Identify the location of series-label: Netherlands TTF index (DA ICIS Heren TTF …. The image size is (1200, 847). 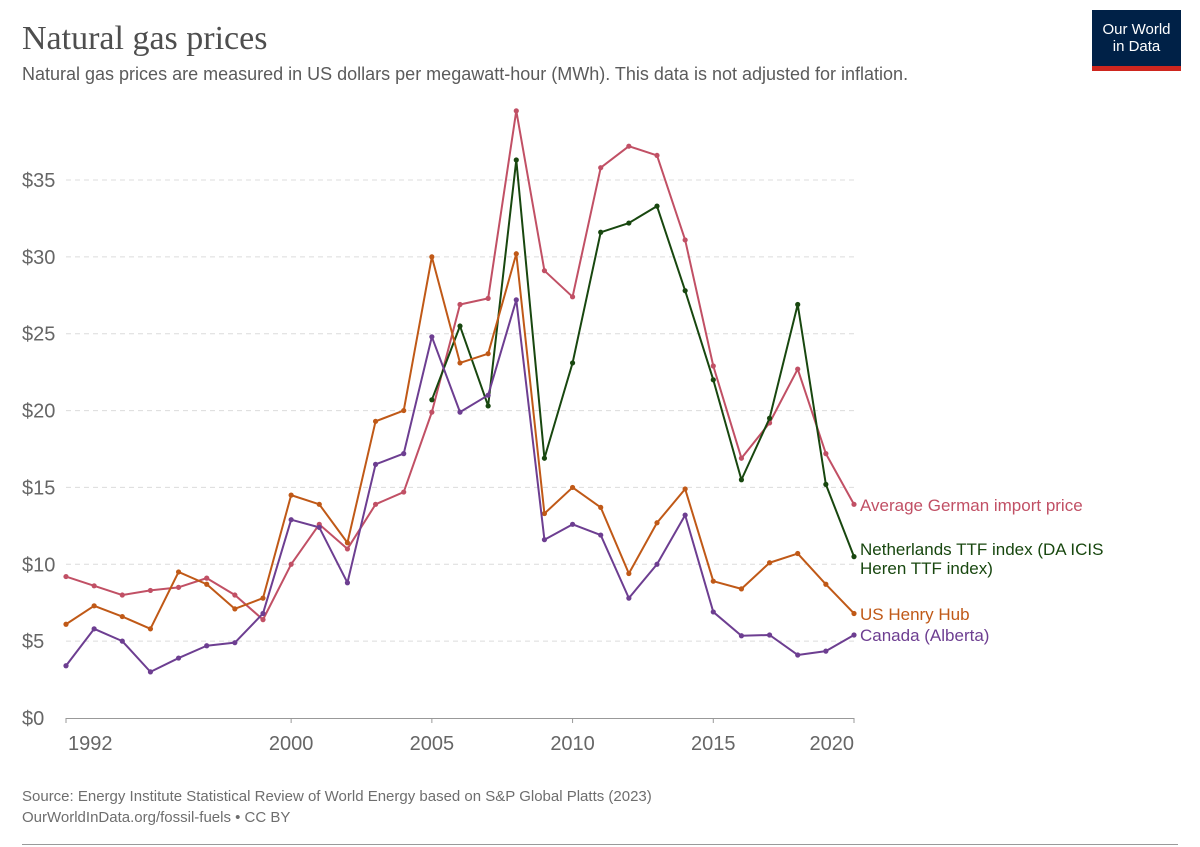
(981, 559).